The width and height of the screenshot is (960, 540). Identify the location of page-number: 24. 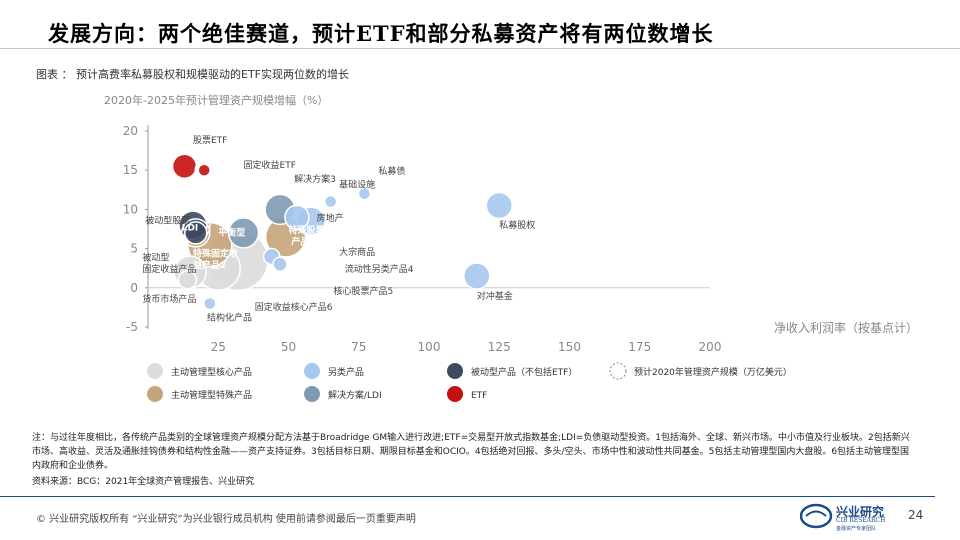
(916, 515).